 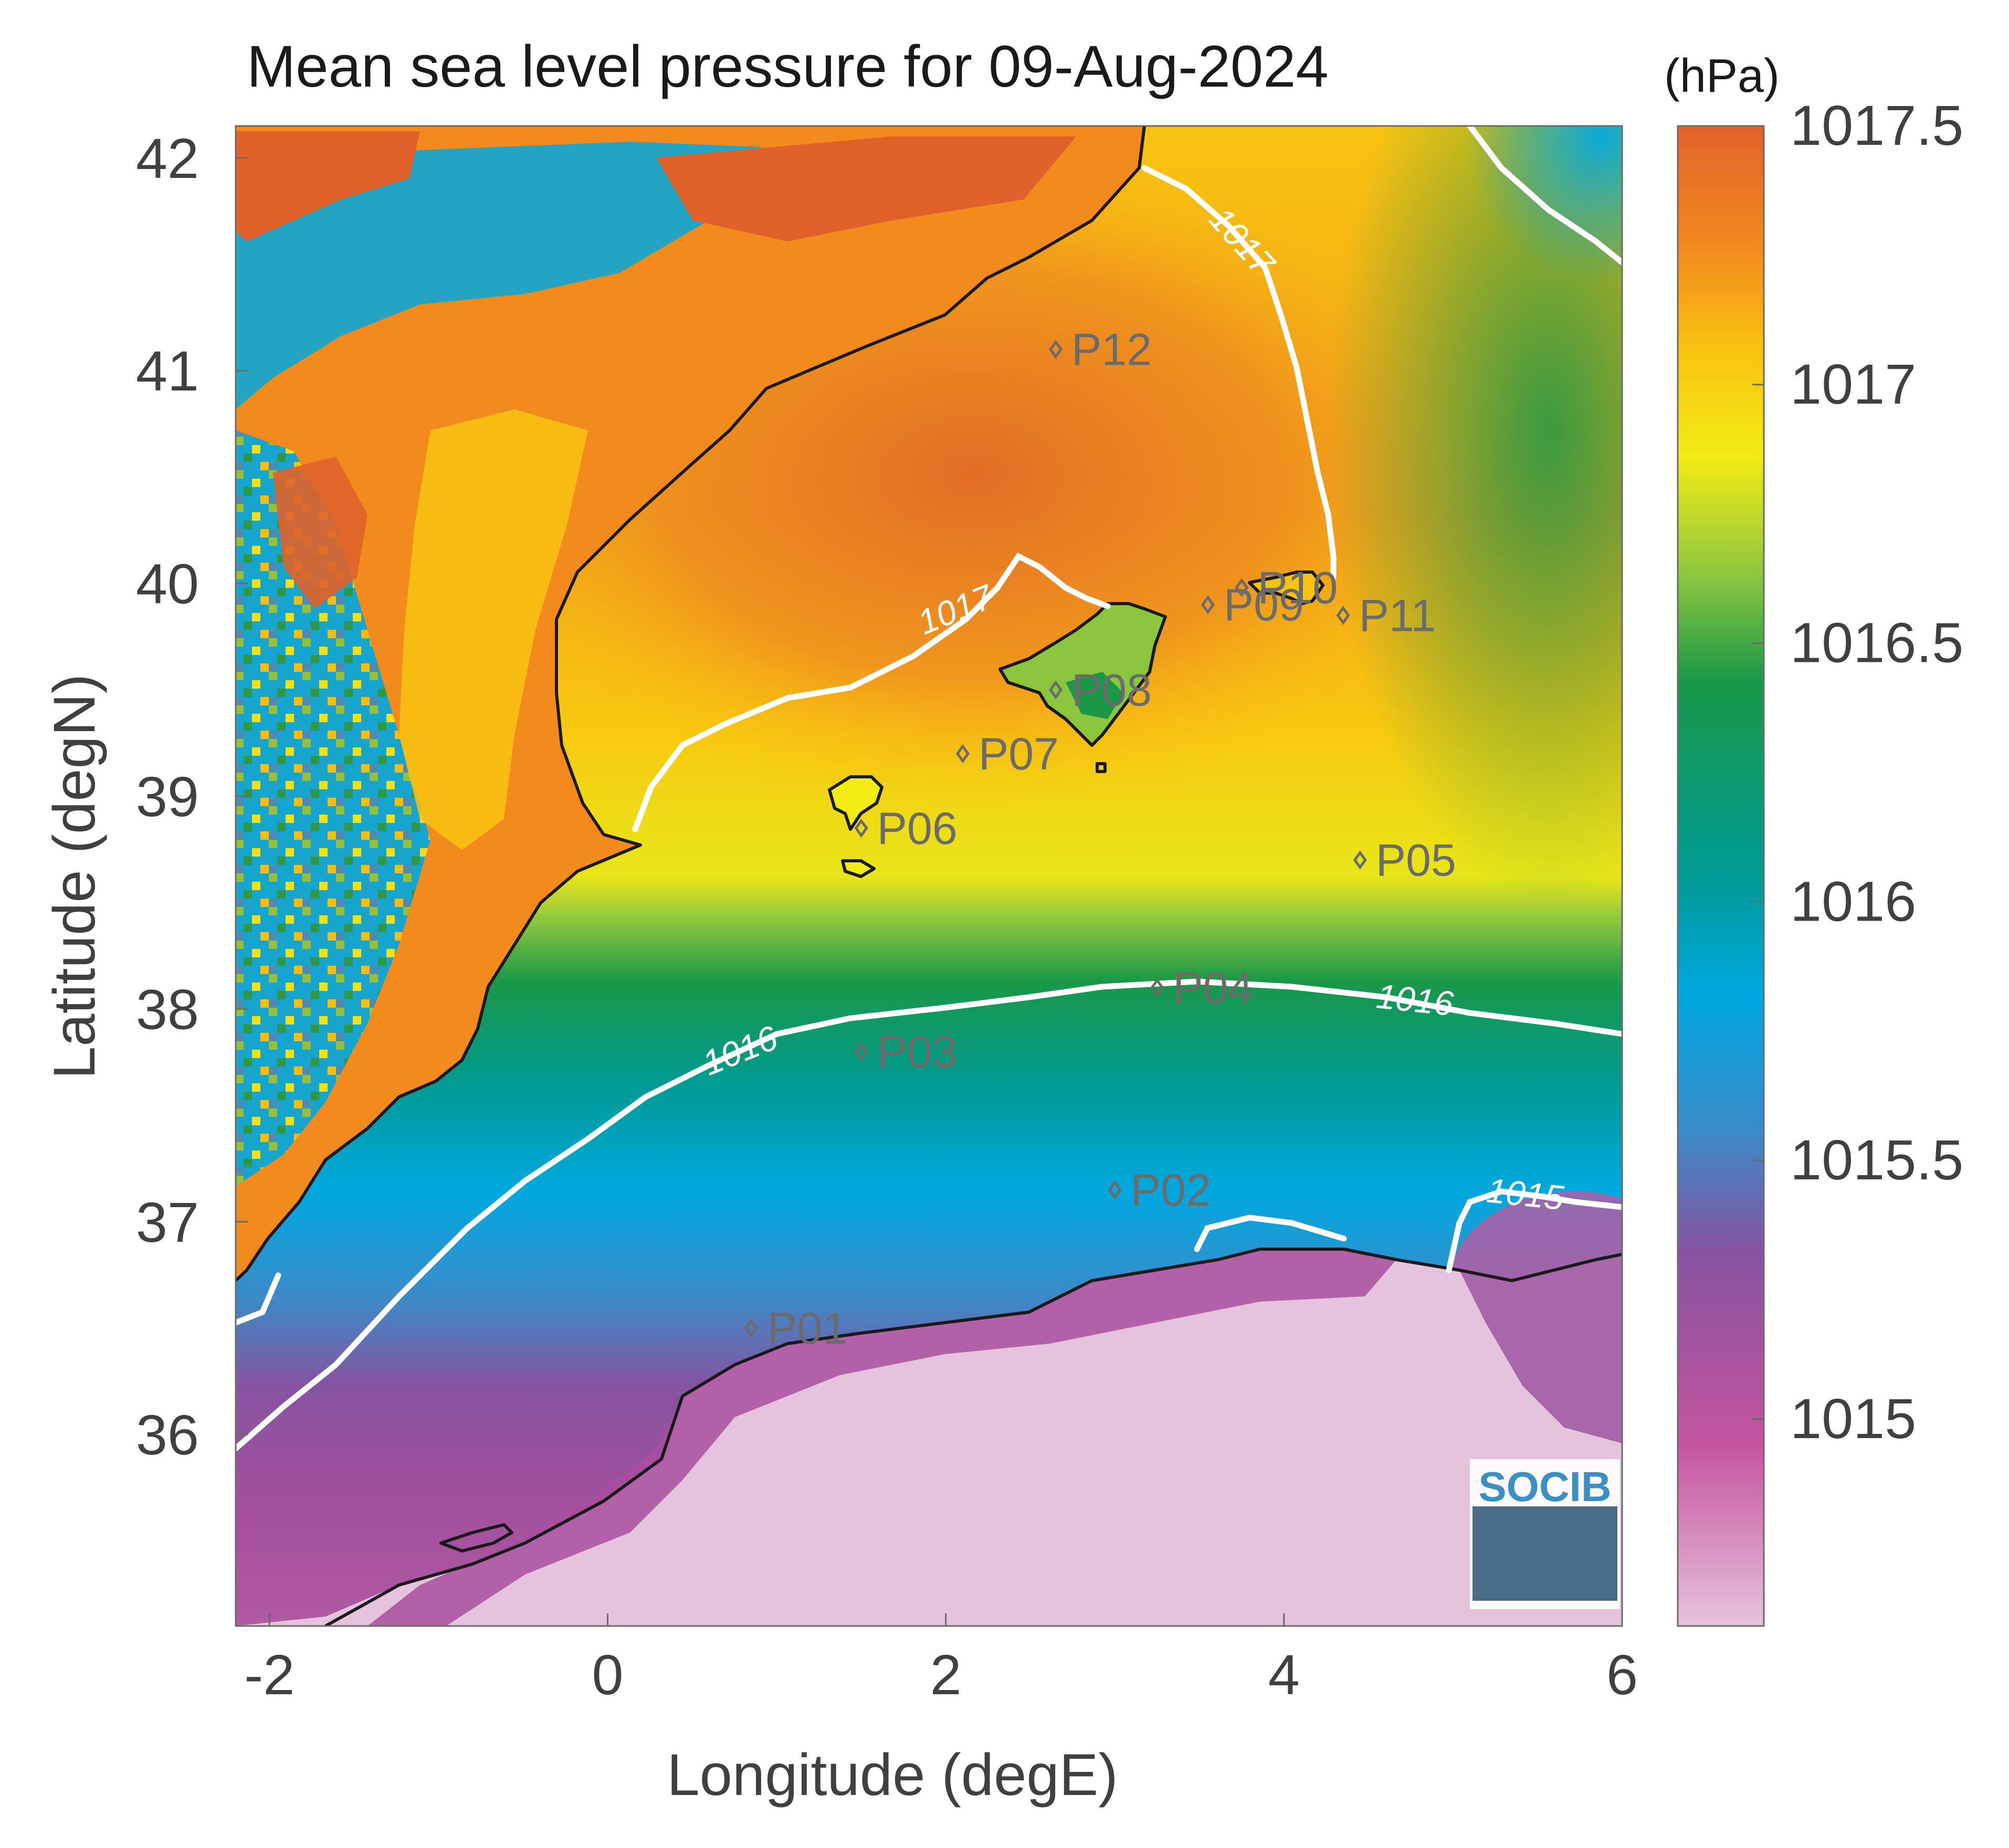 I want to click on socib-logo-text: SOCIB, so click(x=1545, y=1486).